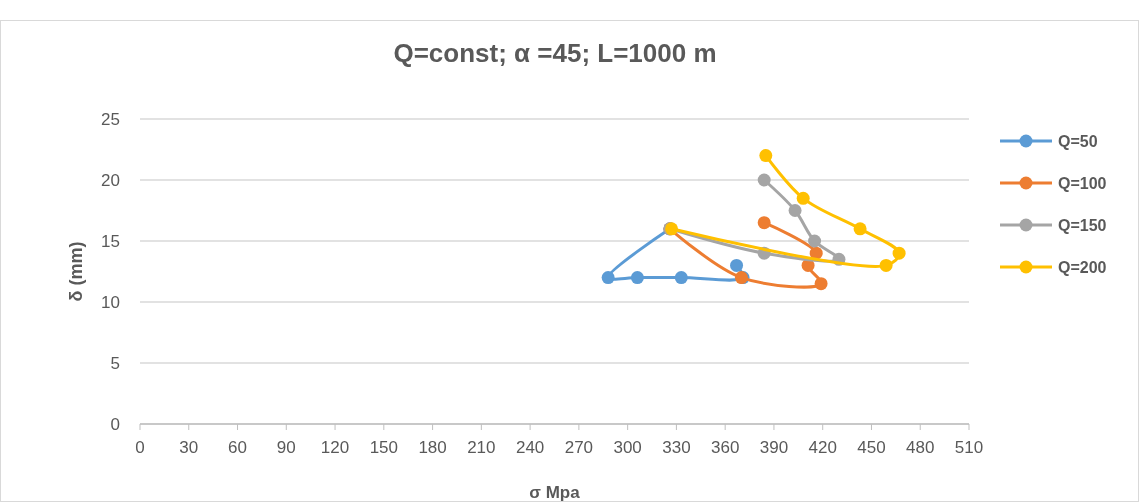  I want to click on x-tick-label: 420, so click(822, 447).